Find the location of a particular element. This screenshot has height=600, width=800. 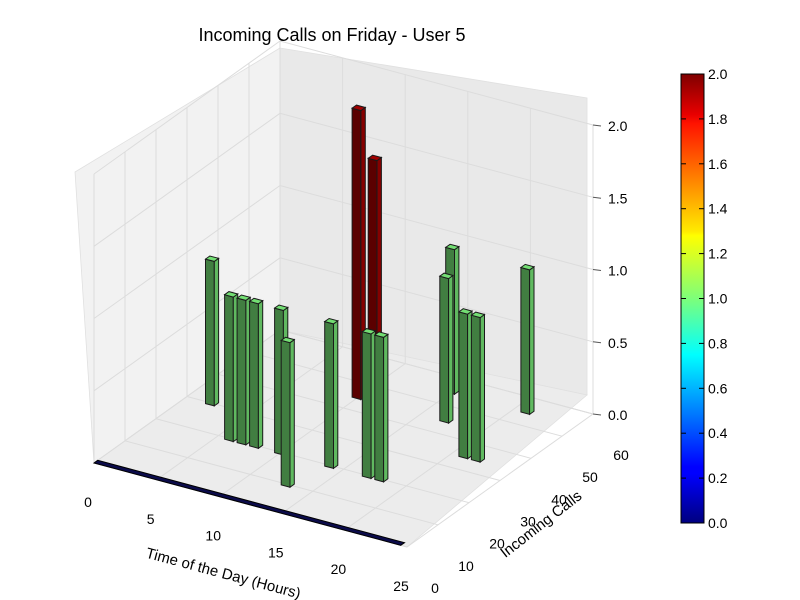

z-tick-label: 1.0 is located at coordinates (618, 271).